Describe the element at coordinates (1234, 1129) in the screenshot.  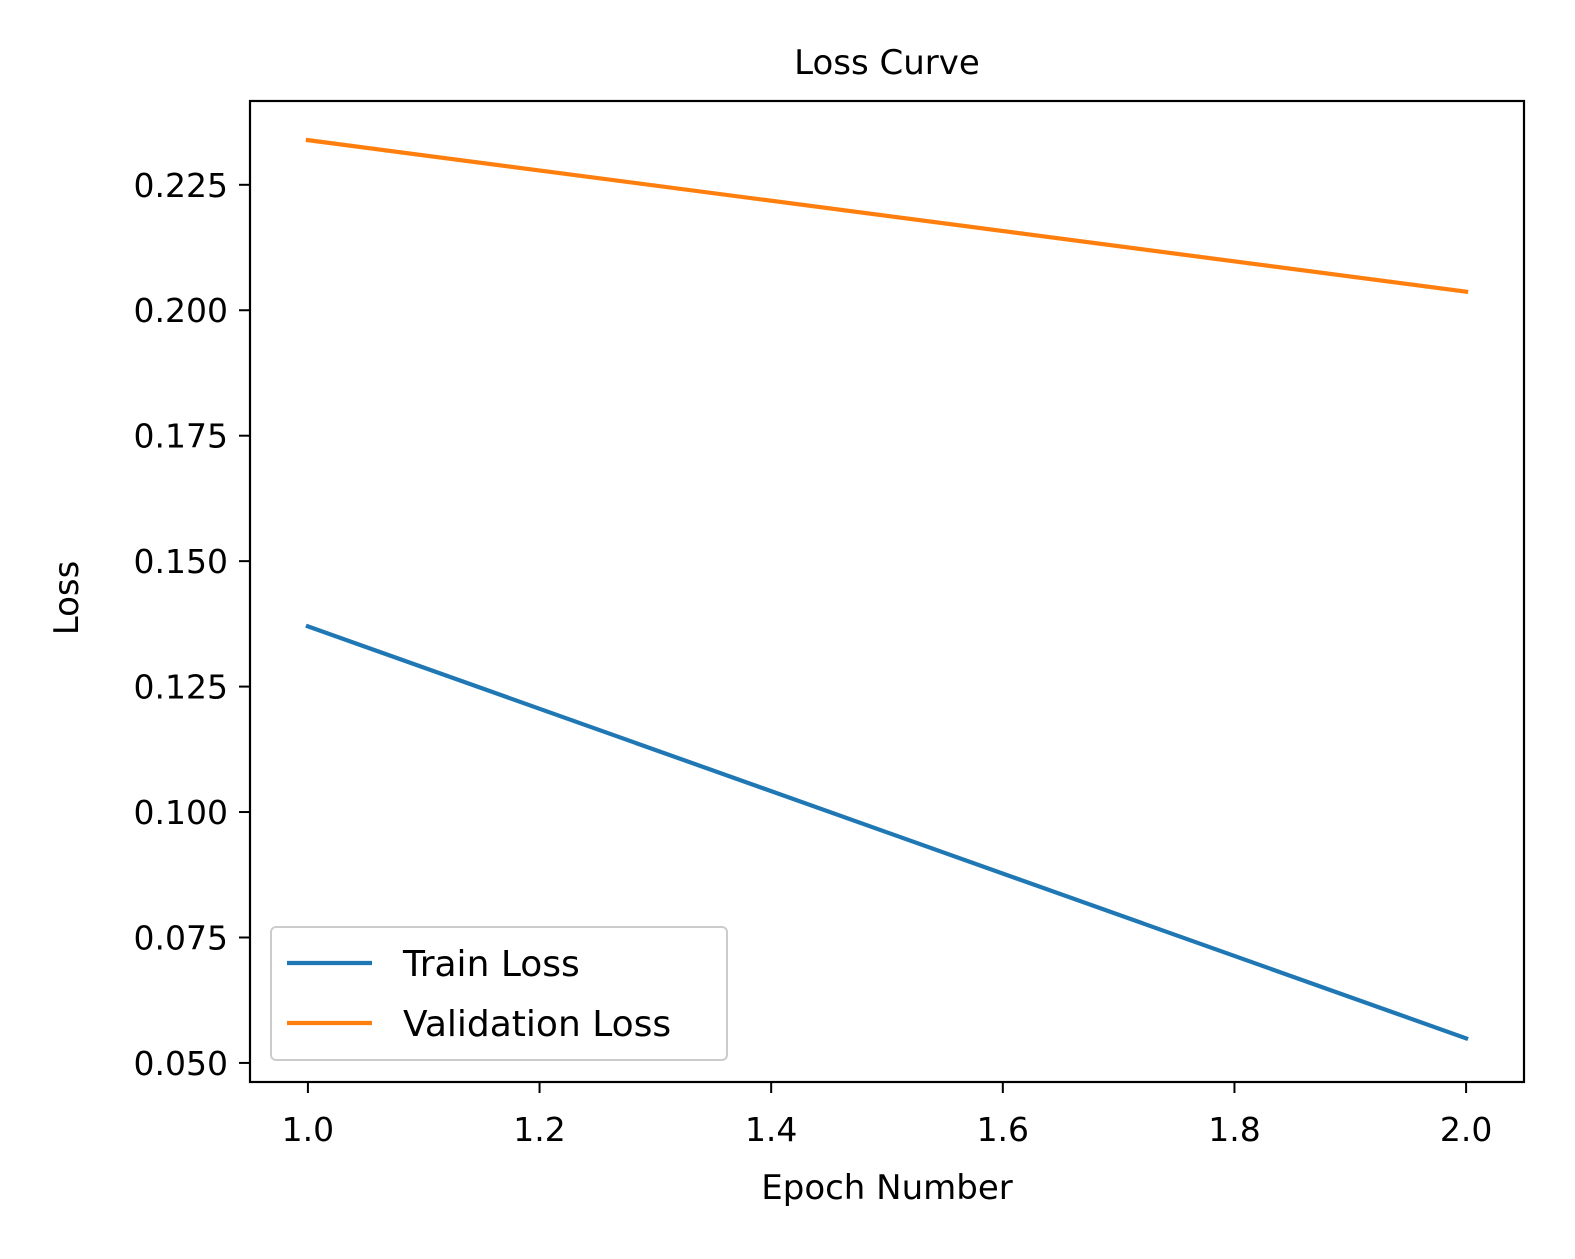
I see `x-tick-label: 1.8` at that location.